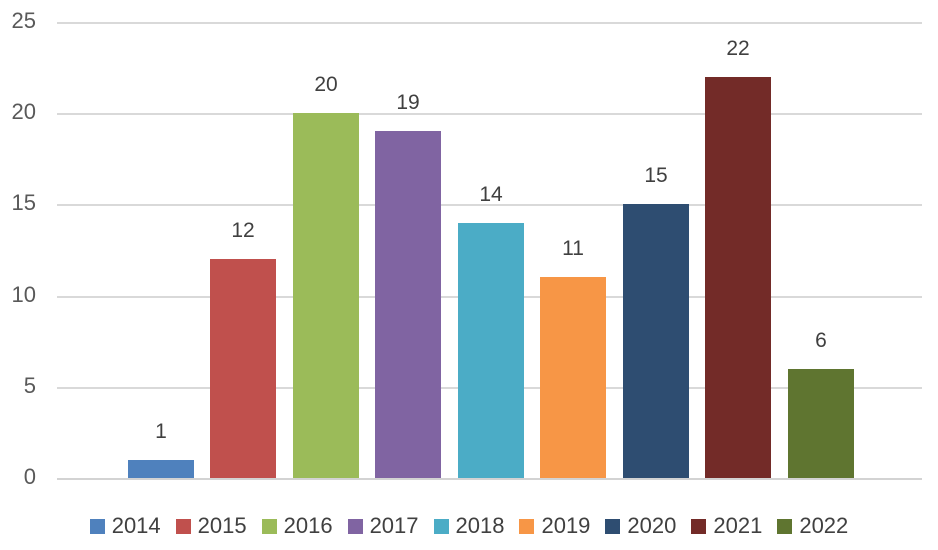 Image resolution: width=938 pixels, height=550 pixels. What do you see at coordinates (821, 340) in the screenshot?
I see `data-label-2022: 6` at bounding box center [821, 340].